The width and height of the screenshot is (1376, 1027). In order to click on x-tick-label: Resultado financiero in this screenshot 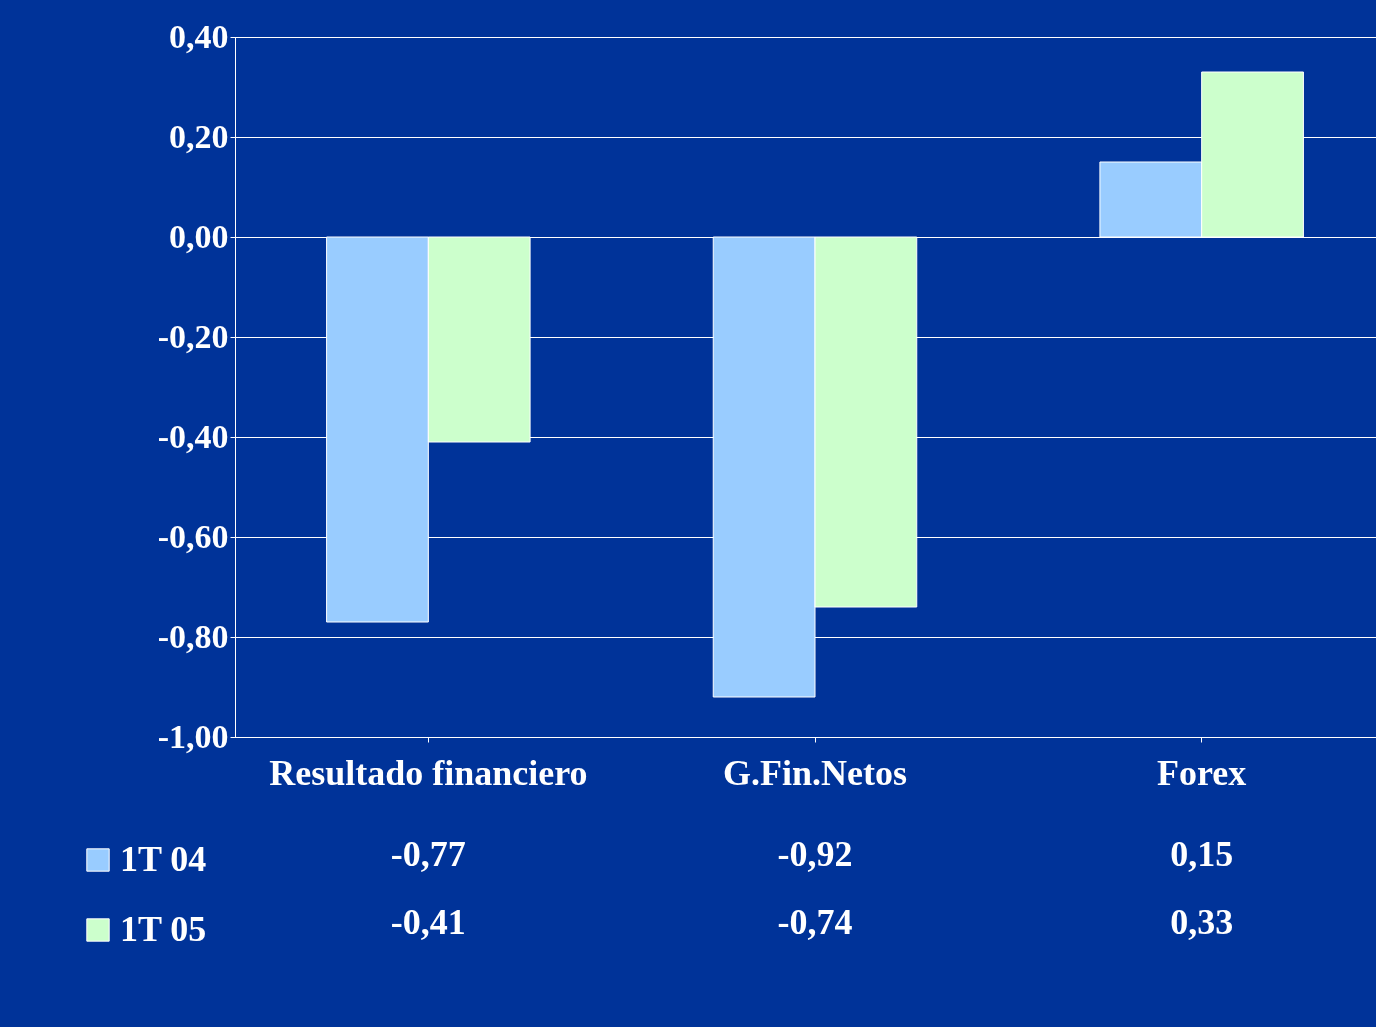, I will do `click(428, 772)`.